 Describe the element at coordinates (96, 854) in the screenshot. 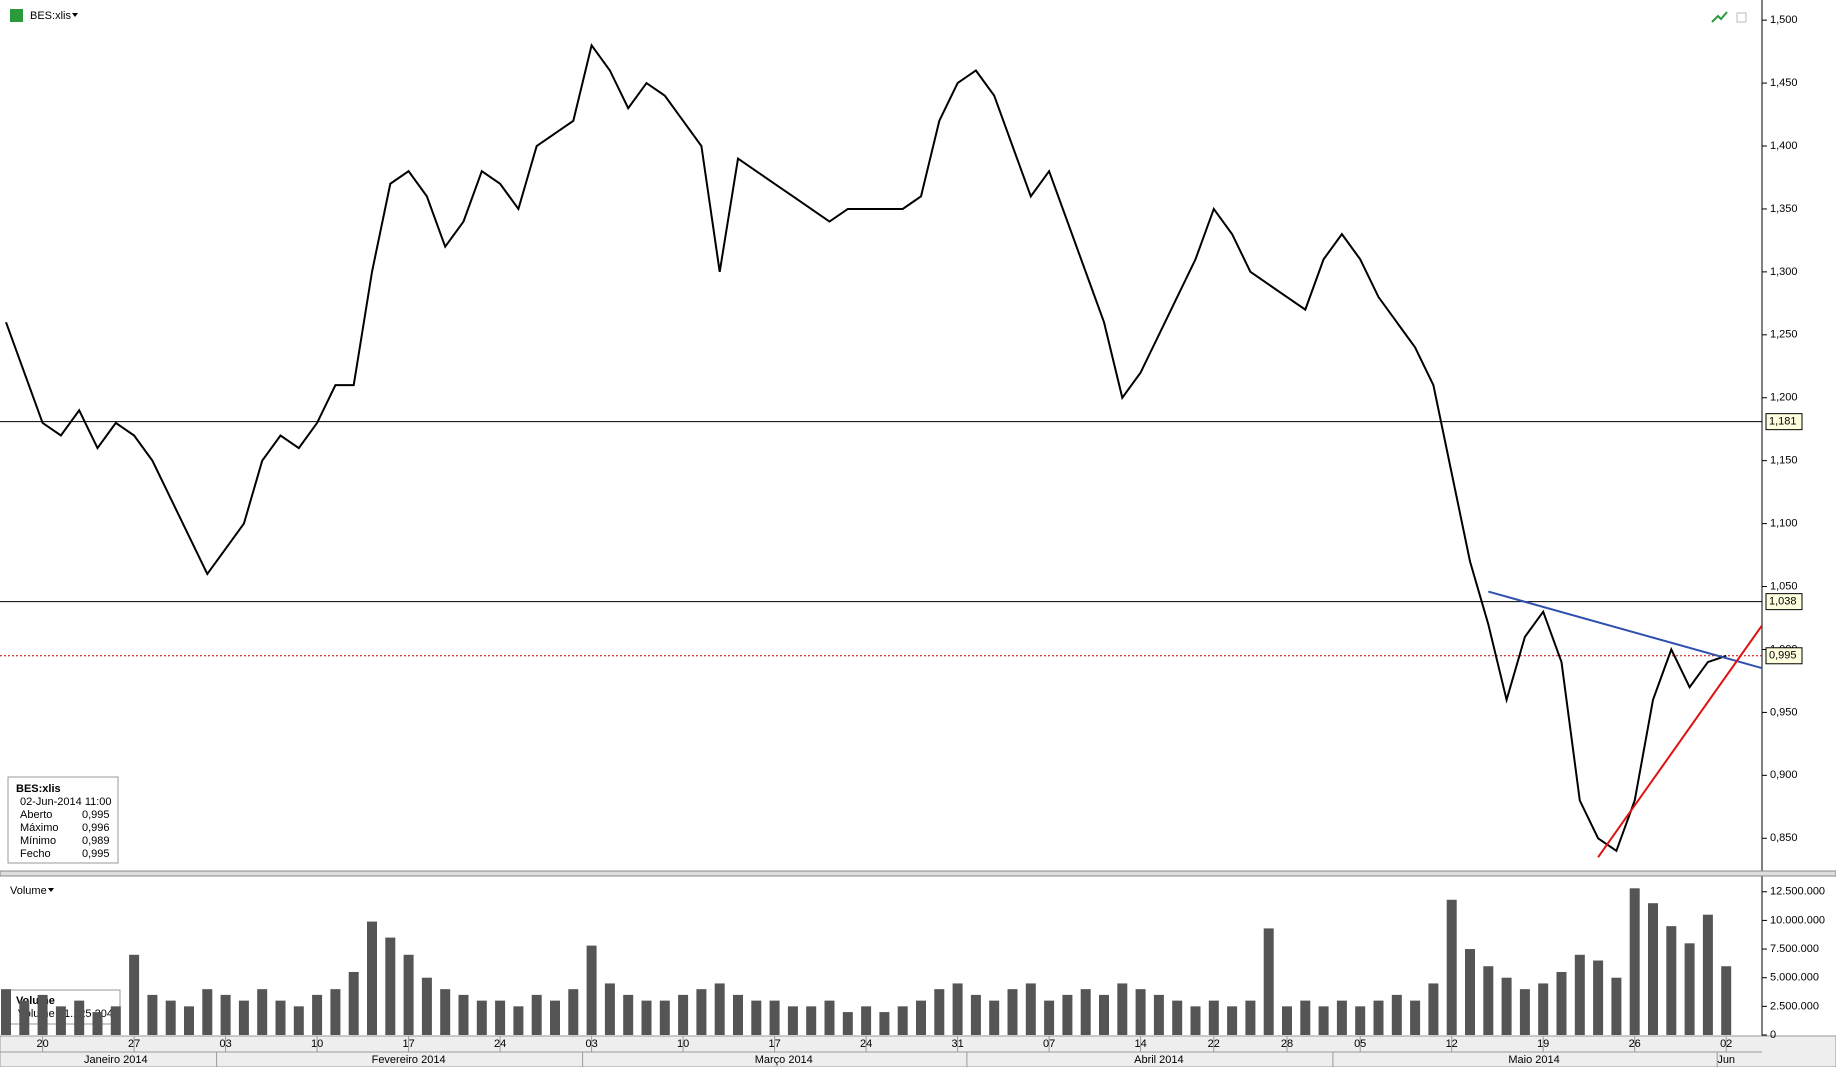

I see `info-value: 0,995` at that location.